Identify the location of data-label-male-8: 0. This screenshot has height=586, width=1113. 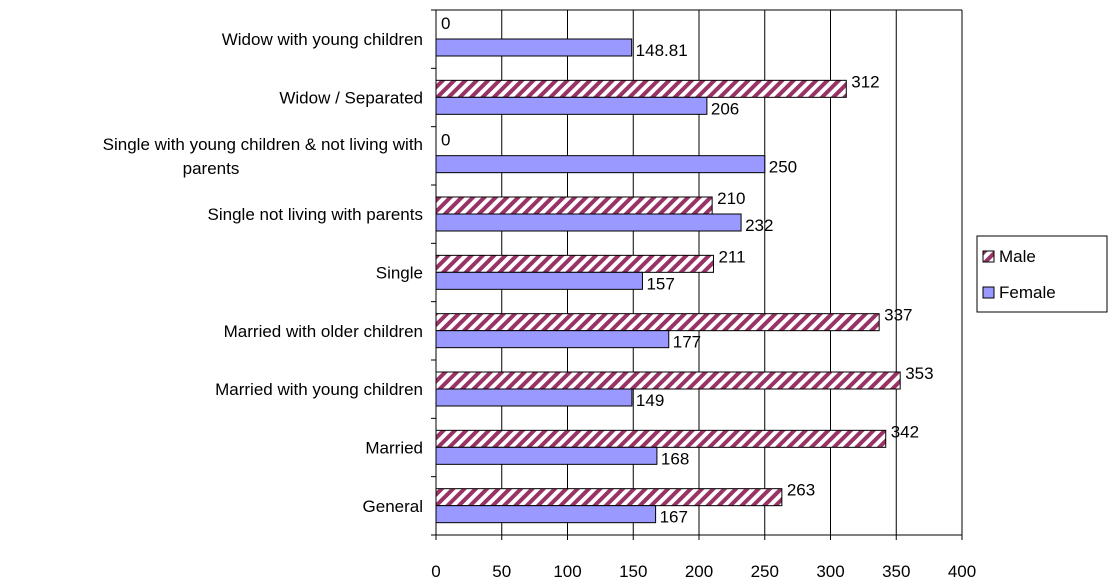
(445, 23).